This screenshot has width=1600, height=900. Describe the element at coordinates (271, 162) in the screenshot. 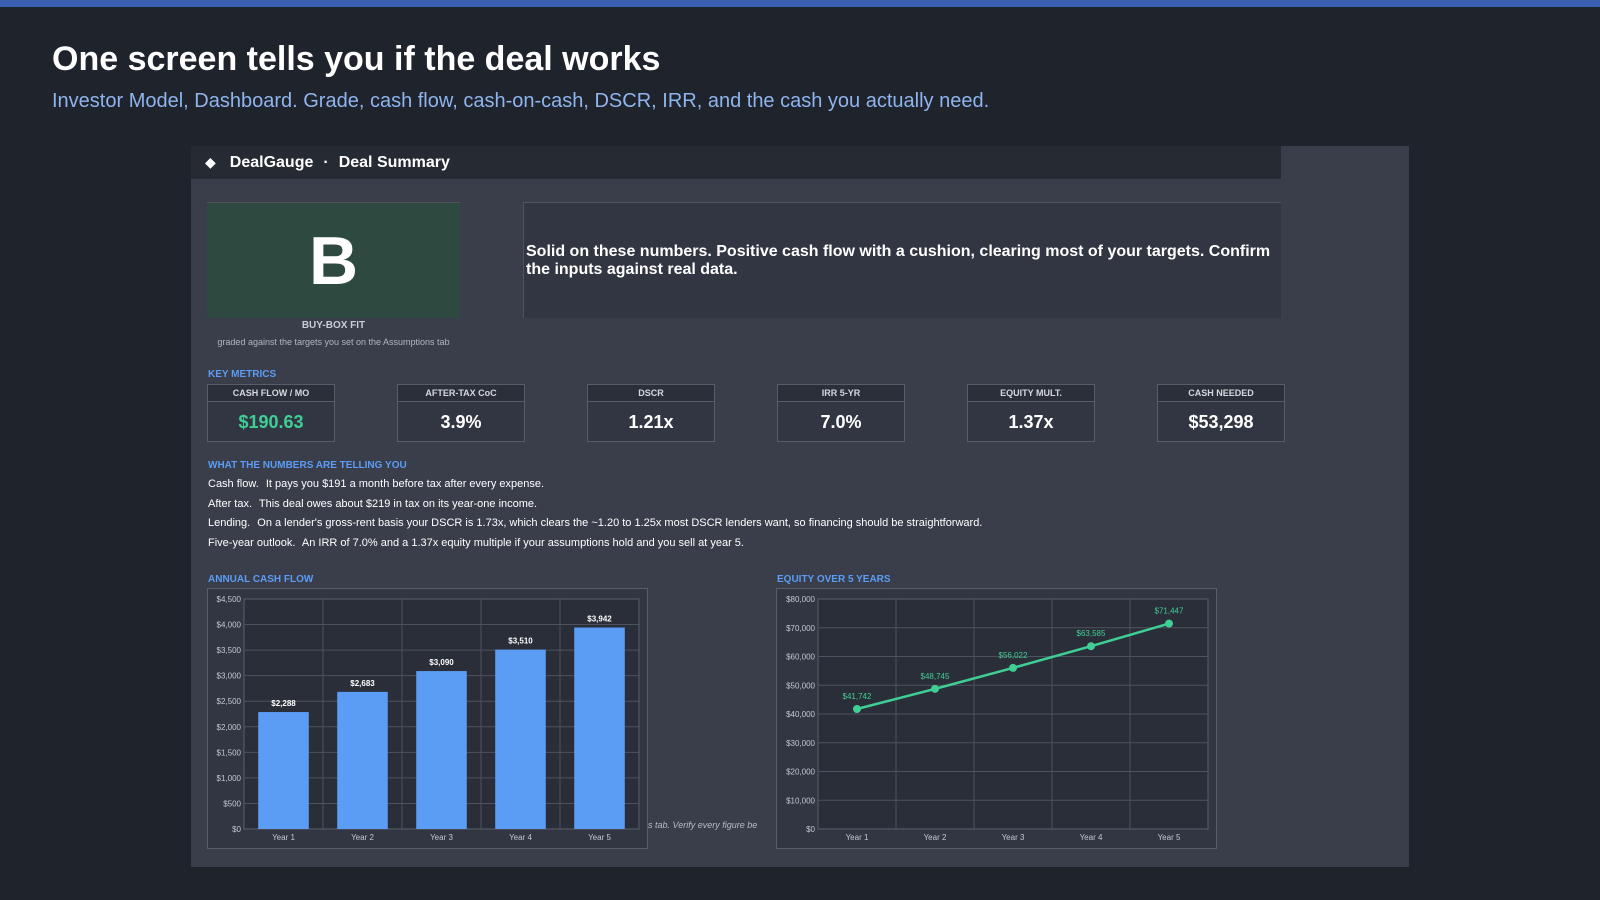

I see `brand-name: DealGauge` at that location.